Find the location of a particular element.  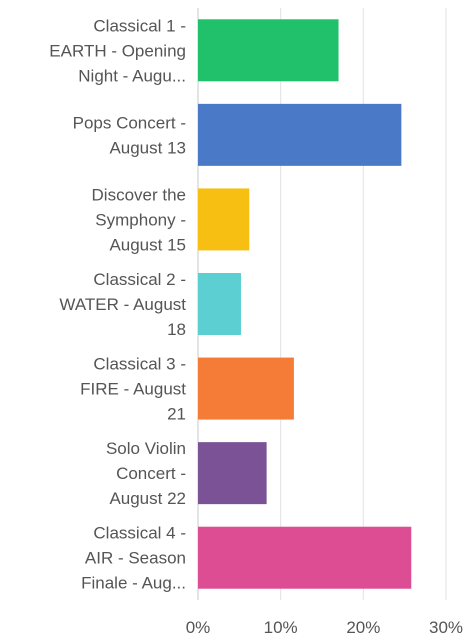

category-label-line: Pops Concert - is located at coordinates (129, 122).